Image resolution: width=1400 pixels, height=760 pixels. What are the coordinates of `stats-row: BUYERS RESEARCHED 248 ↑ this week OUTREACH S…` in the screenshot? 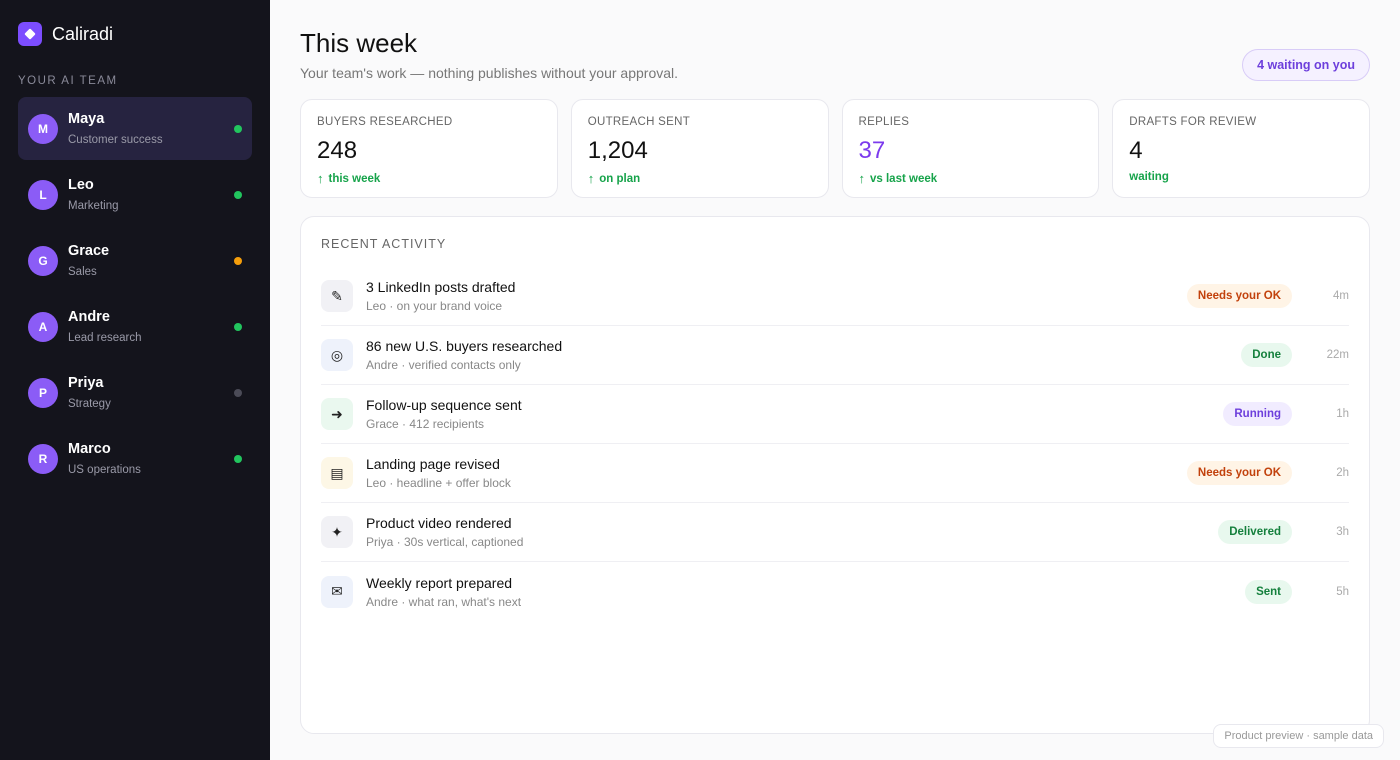 It's located at (835, 148).